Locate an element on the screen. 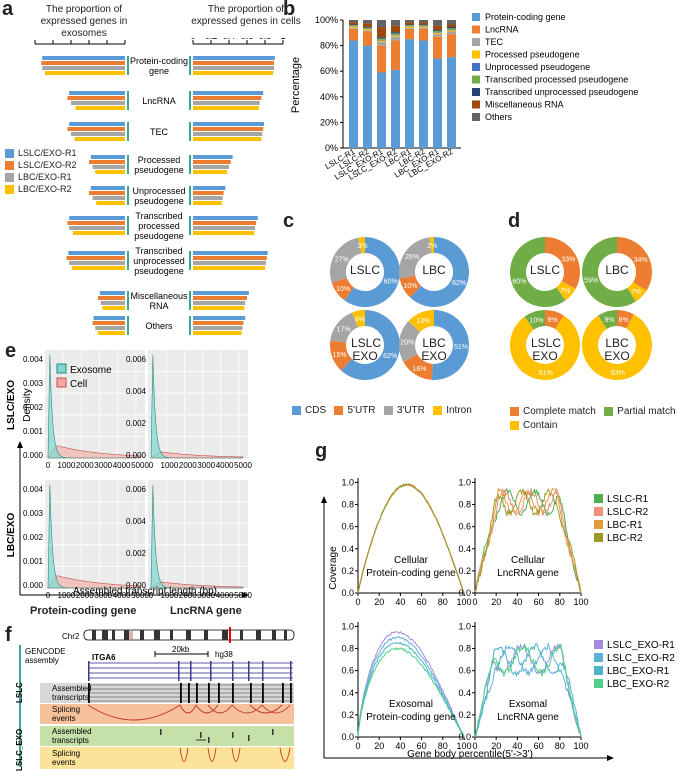 This screenshot has width=685, height=771. panel-c-center-lslc-exo: LSLC EXO is located at coordinates (366, 349).